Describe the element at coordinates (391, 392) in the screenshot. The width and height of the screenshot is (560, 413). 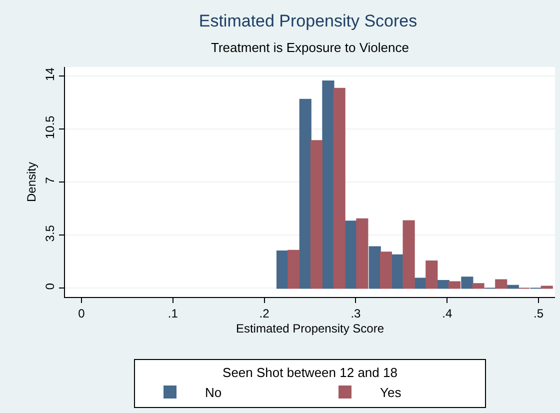
I see `legend-label: Yes` at that location.